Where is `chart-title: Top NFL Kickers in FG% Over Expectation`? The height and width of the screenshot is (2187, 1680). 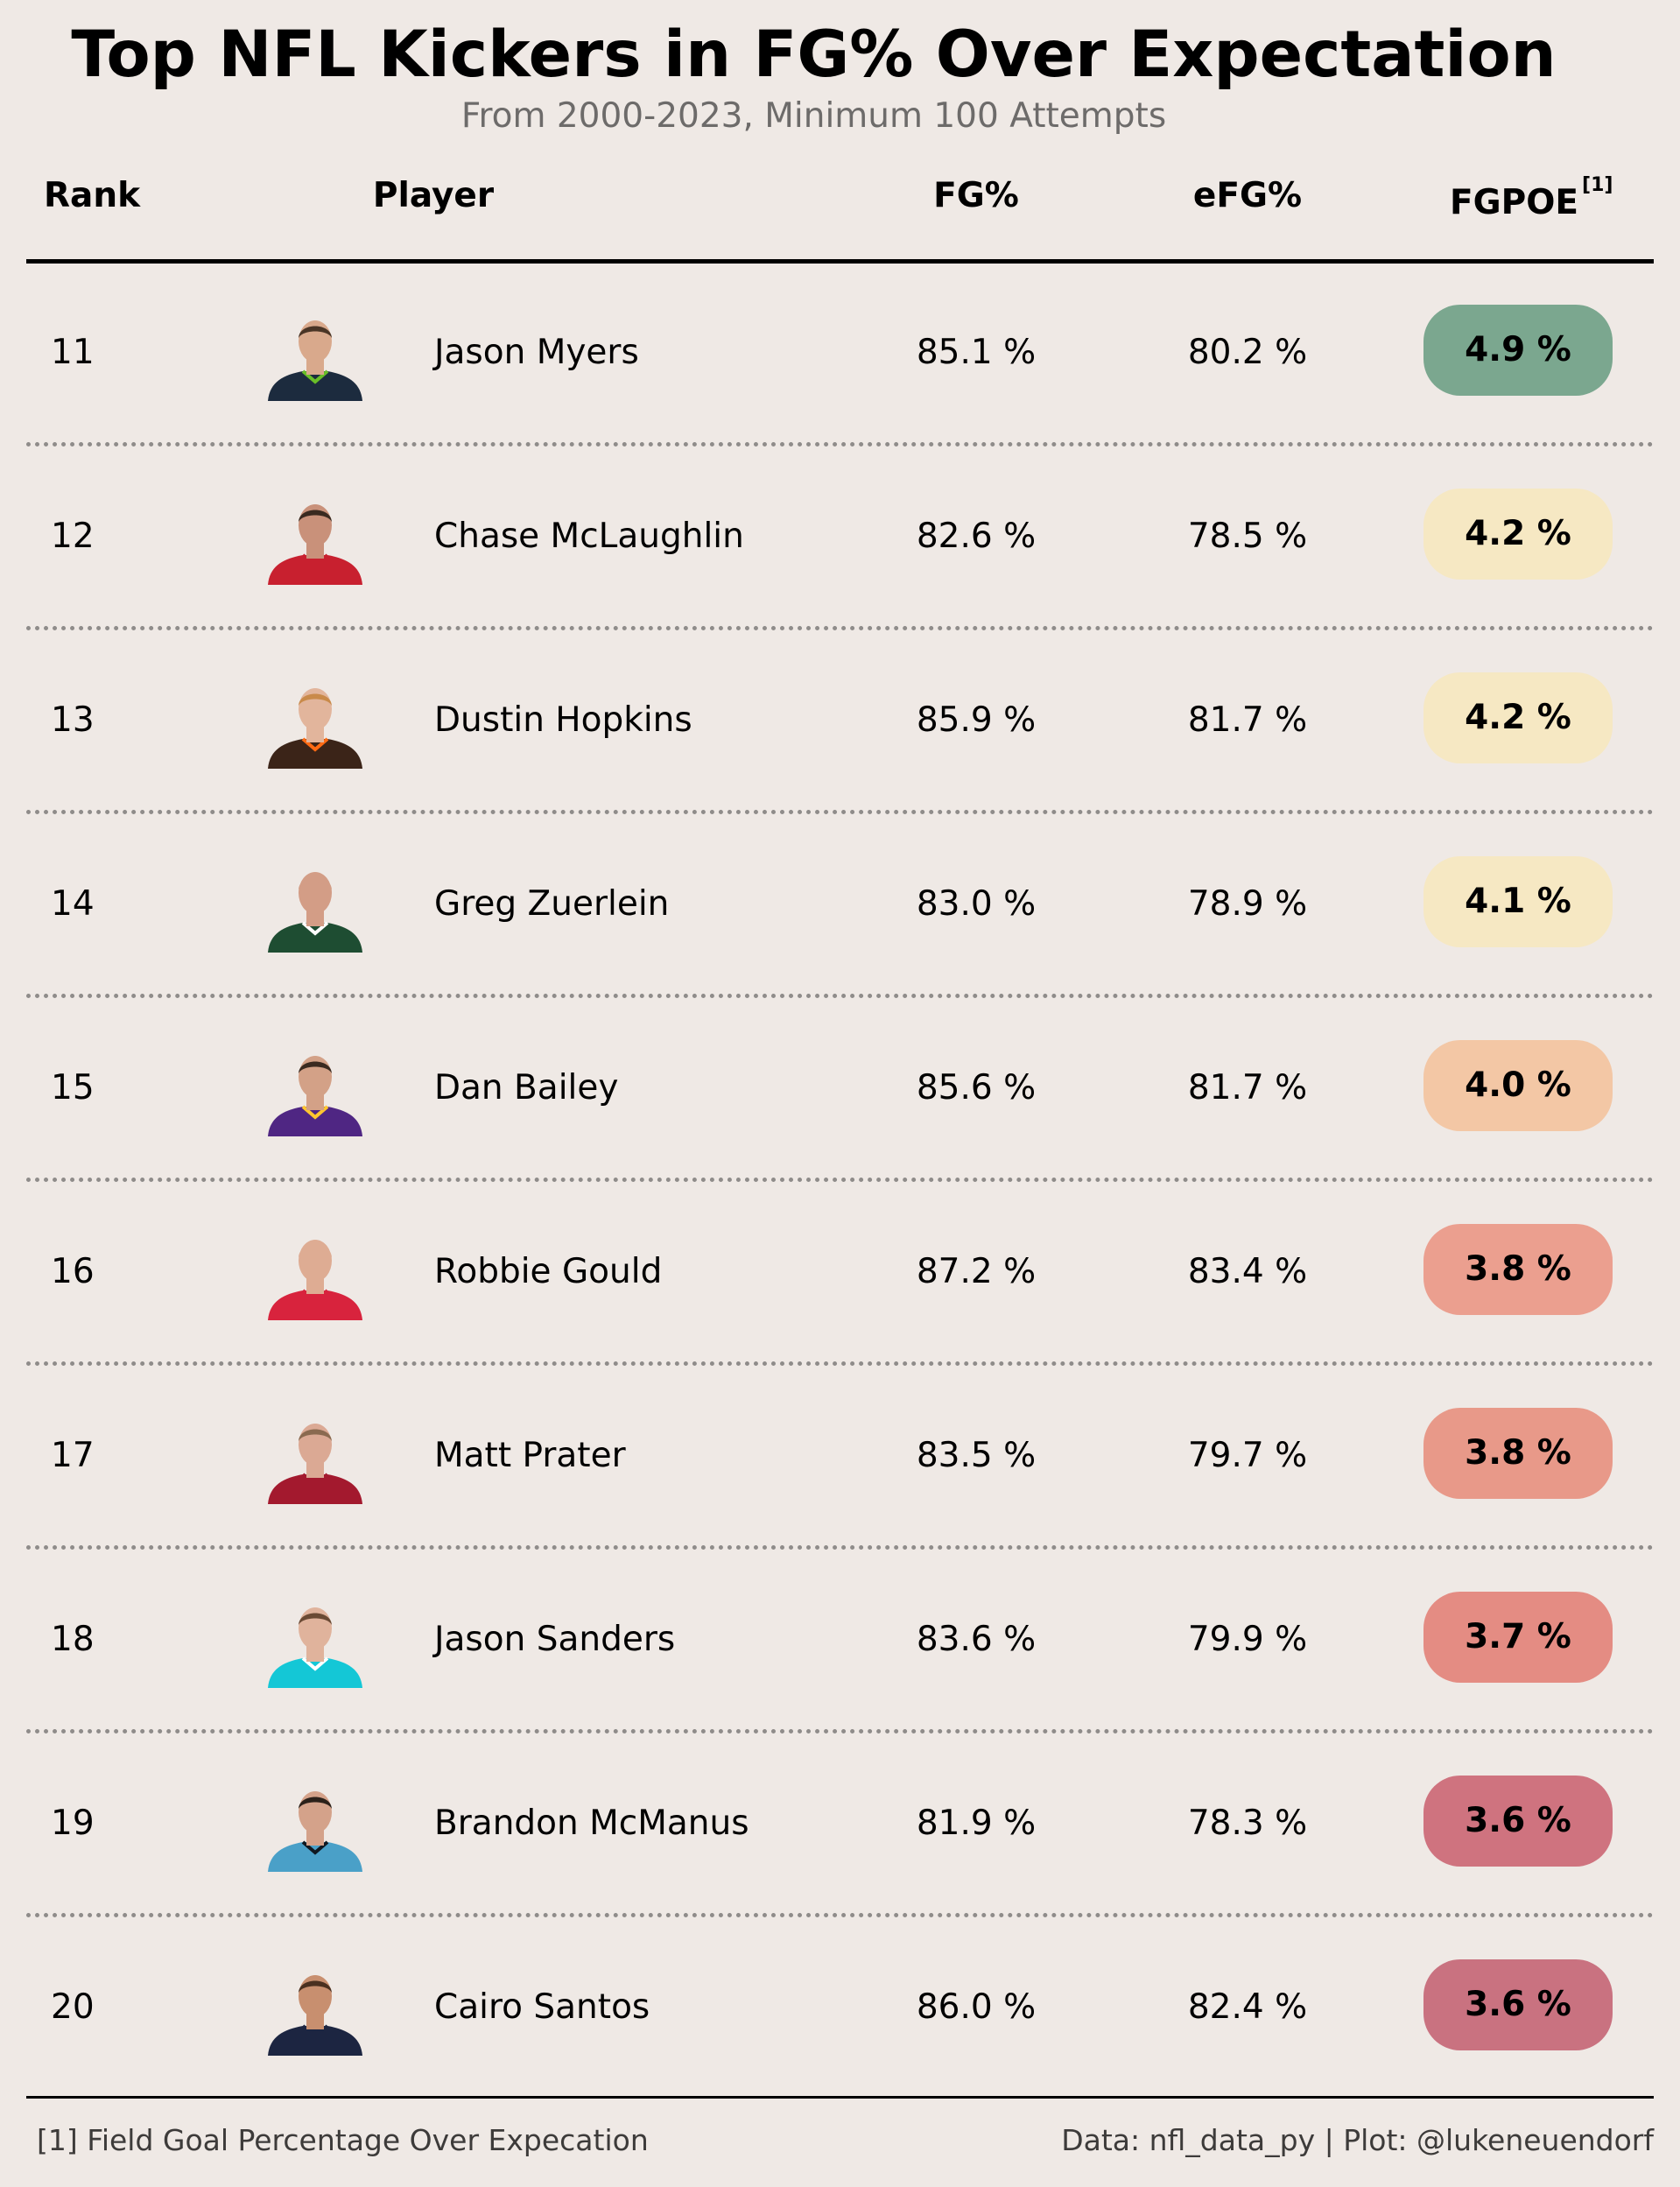
chart-title: Top NFL Kickers in FG% Over Expectation is located at coordinates (814, 55).